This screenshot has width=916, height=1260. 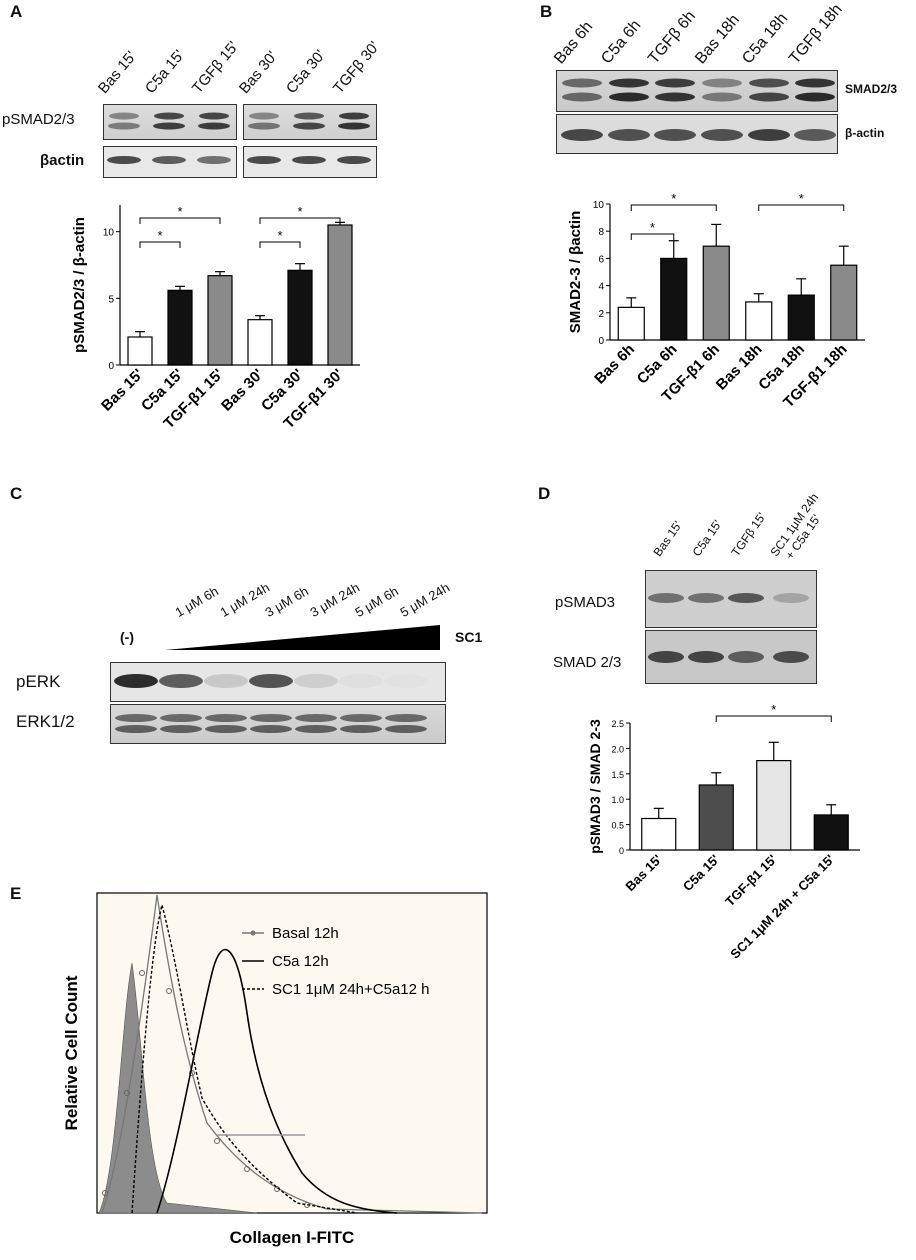 What do you see at coordinates (864, 133) in the screenshot?
I see `panel-b-row-actin: β-actin` at bounding box center [864, 133].